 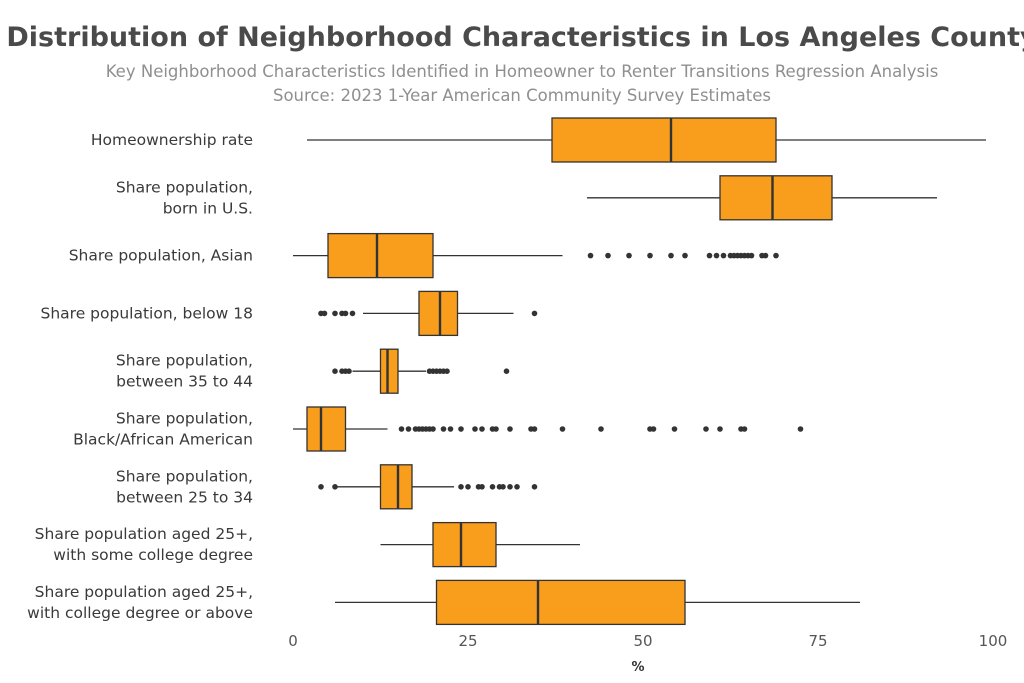 What do you see at coordinates (147, 313) in the screenshot?
I see `category-label: Share population, below 18` at bounding box center [147, 313].